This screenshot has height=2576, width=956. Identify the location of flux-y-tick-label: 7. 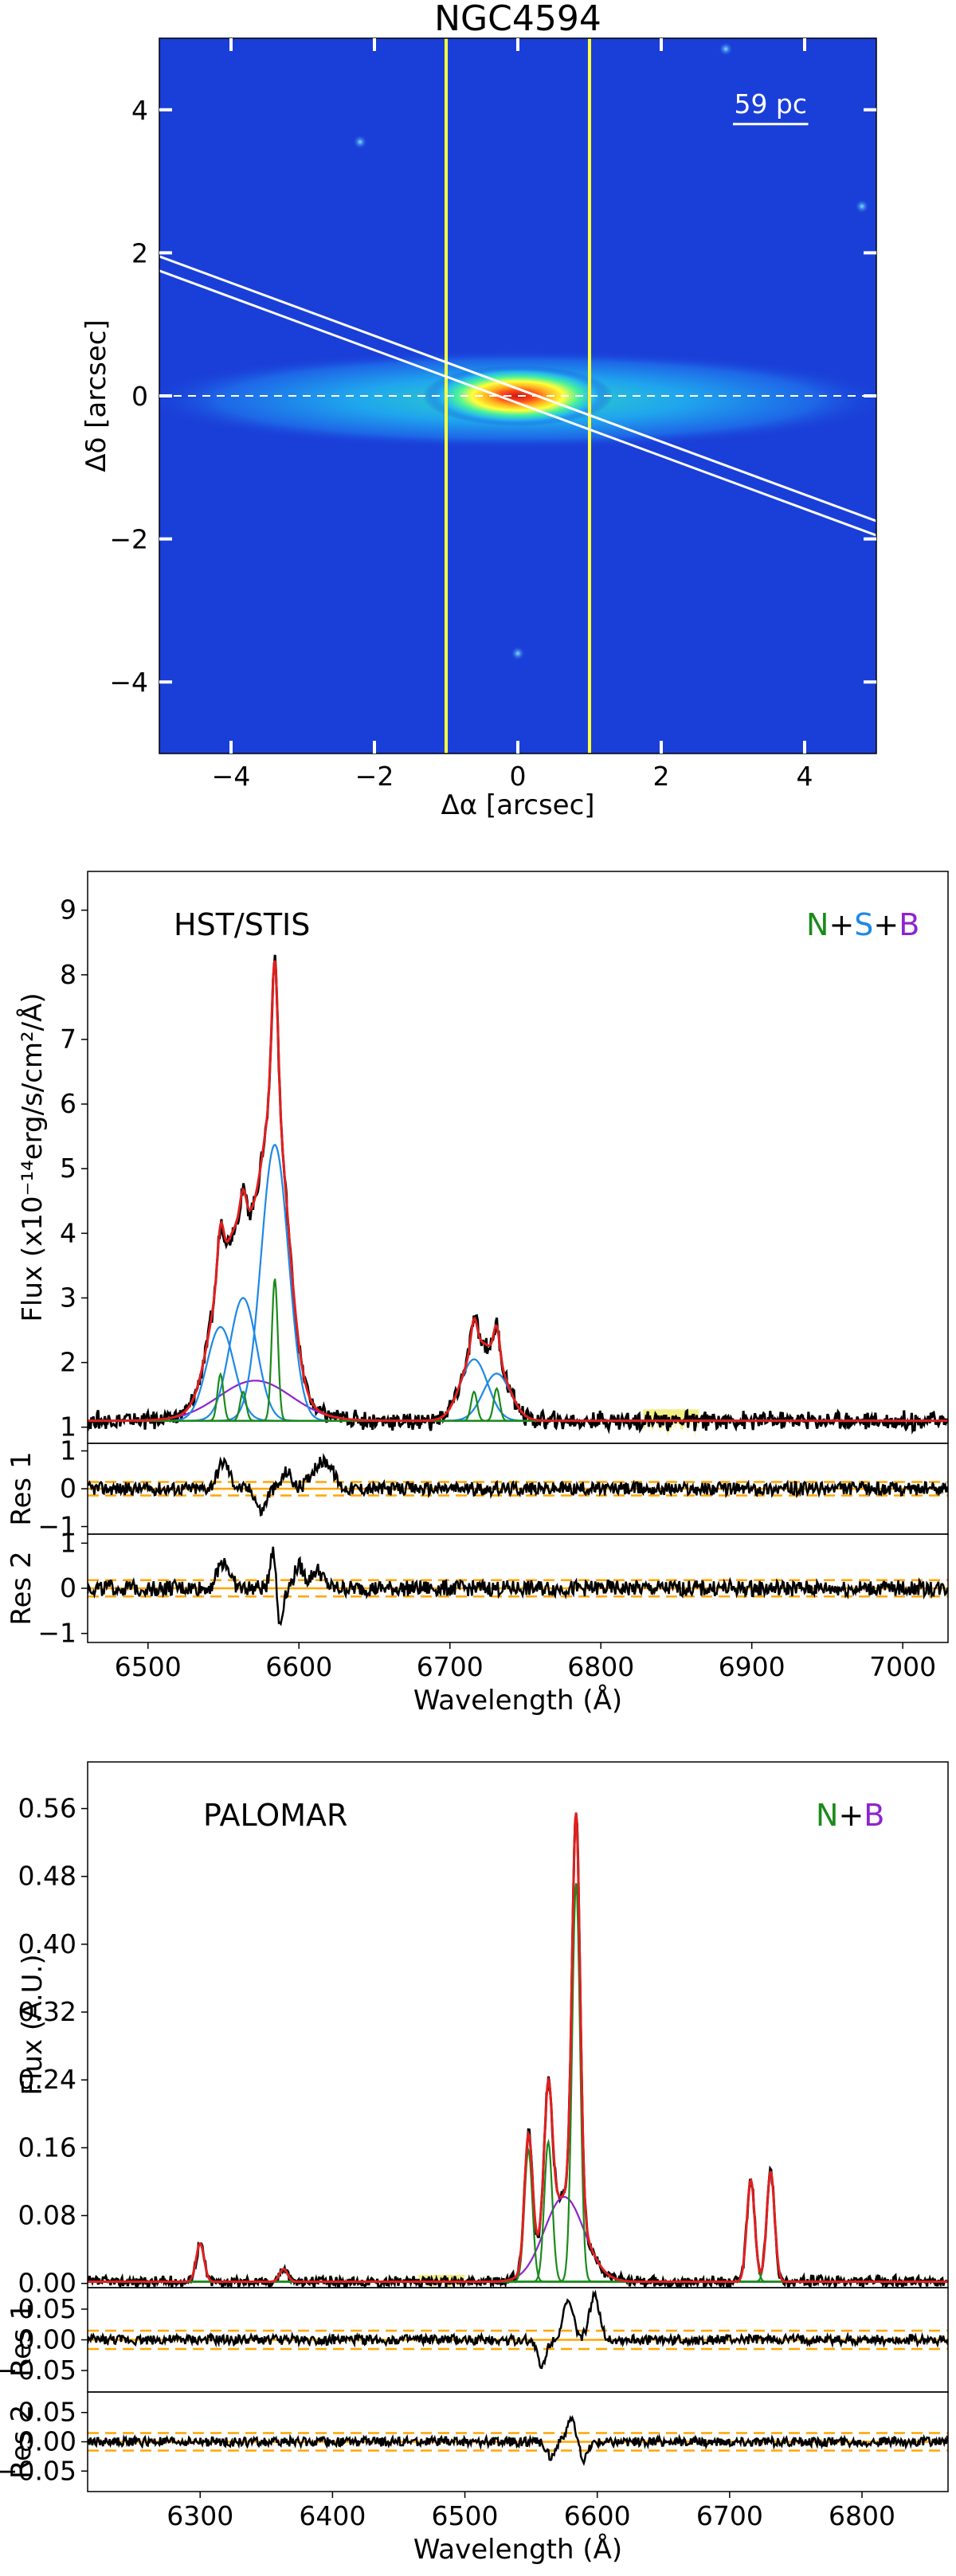
(68, 1039).